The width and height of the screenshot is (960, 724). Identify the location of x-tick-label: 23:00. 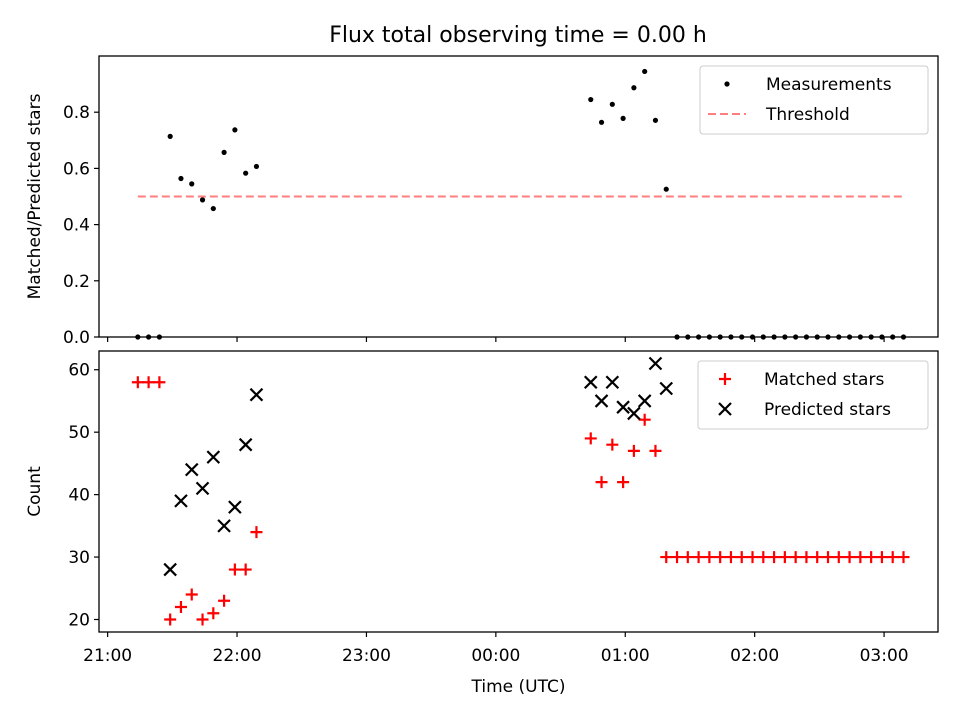
(366, 656).